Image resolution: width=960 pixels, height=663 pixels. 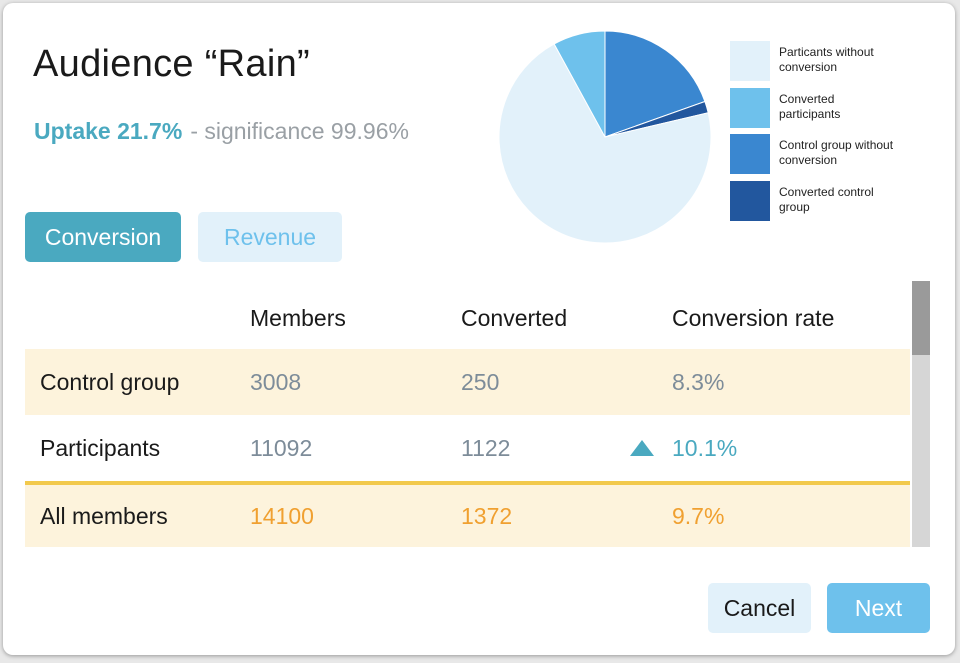 What do you see at coordinates (282, 515) in the screenshot?
I see `members-value: 14100` at bounding box center [282, 515].